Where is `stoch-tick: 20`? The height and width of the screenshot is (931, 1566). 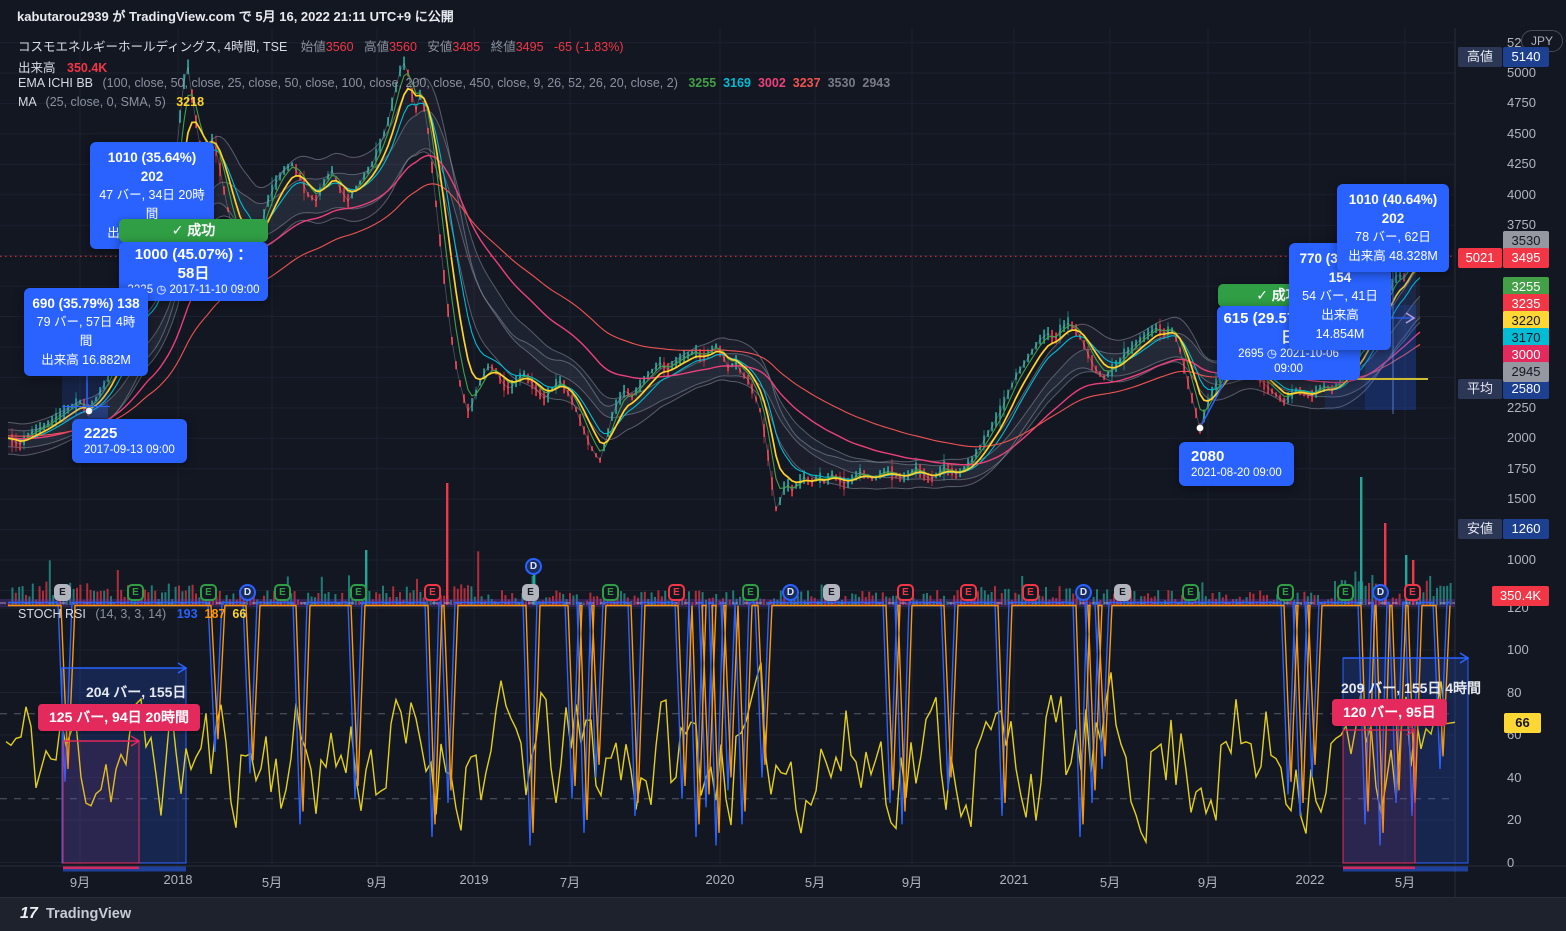
stoch-tick: 20 is located at coordinates (1514, 819).